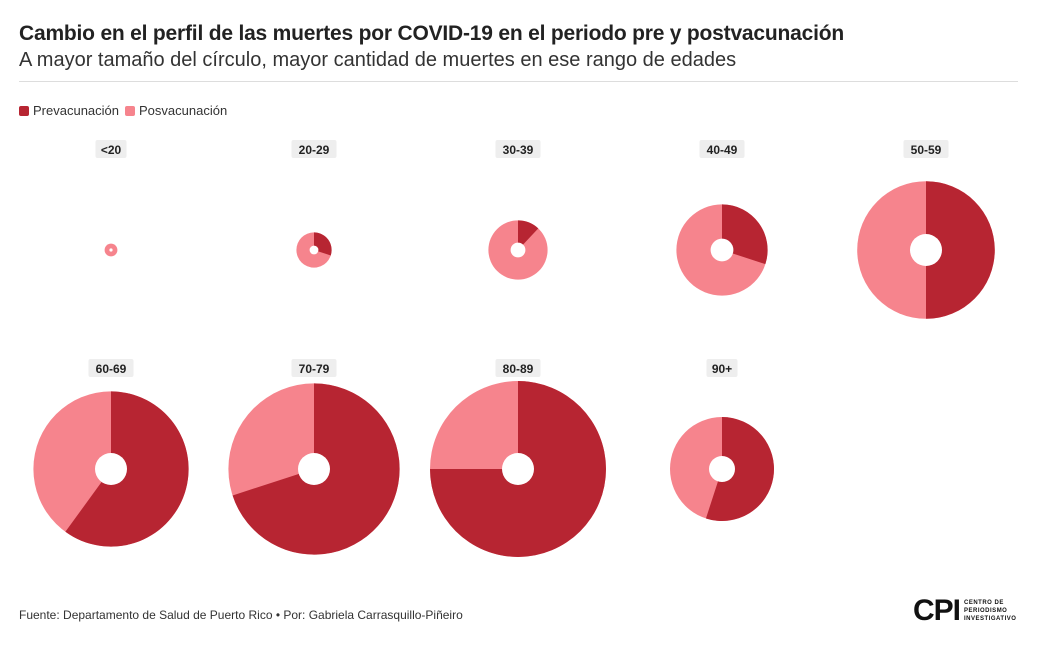  Describe the element at coordinates (990, 611) in the screenshot. I see `logo-text: CENTRO DE PERIODISMO INVESTIGATIVO` at that location.